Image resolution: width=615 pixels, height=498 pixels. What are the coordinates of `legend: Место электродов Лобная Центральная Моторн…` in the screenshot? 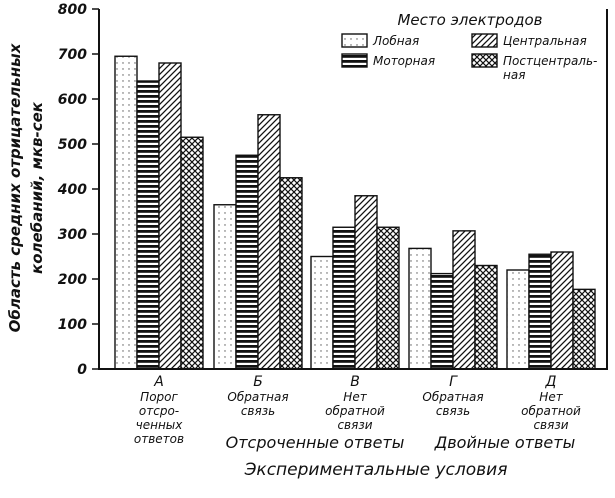 It's located at (469, 46).